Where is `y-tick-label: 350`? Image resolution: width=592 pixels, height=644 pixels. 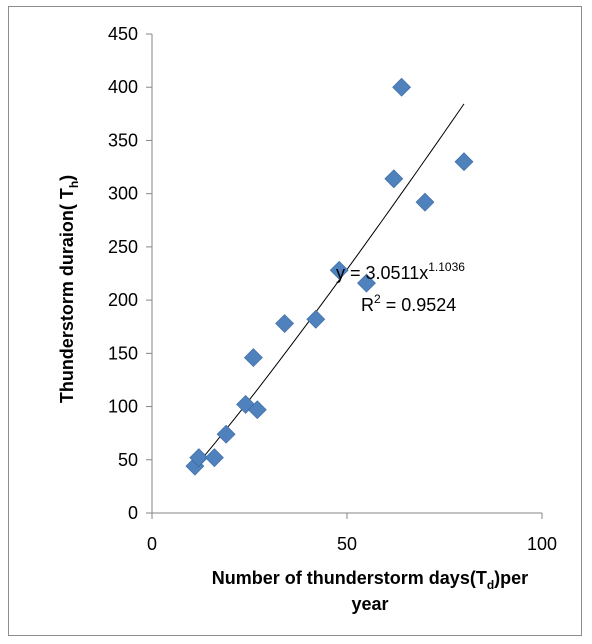 y-tick-label: 350 is located at coordinates (123, 140).